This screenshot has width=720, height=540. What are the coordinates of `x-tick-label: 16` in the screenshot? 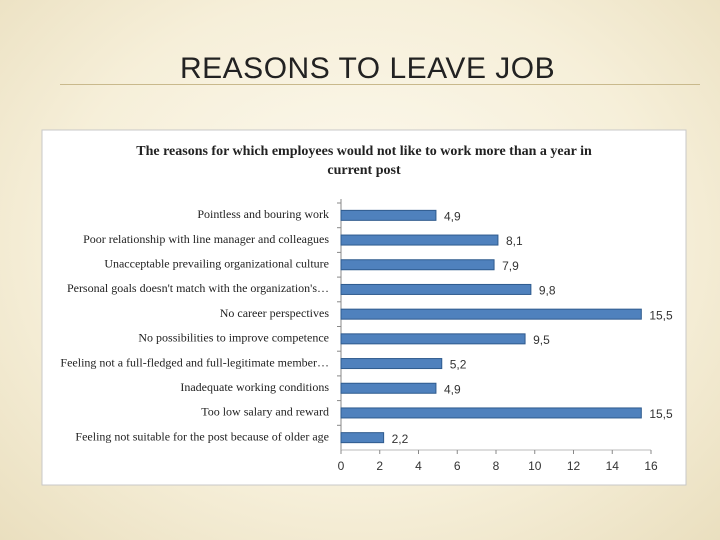 It's located at (651, 466).